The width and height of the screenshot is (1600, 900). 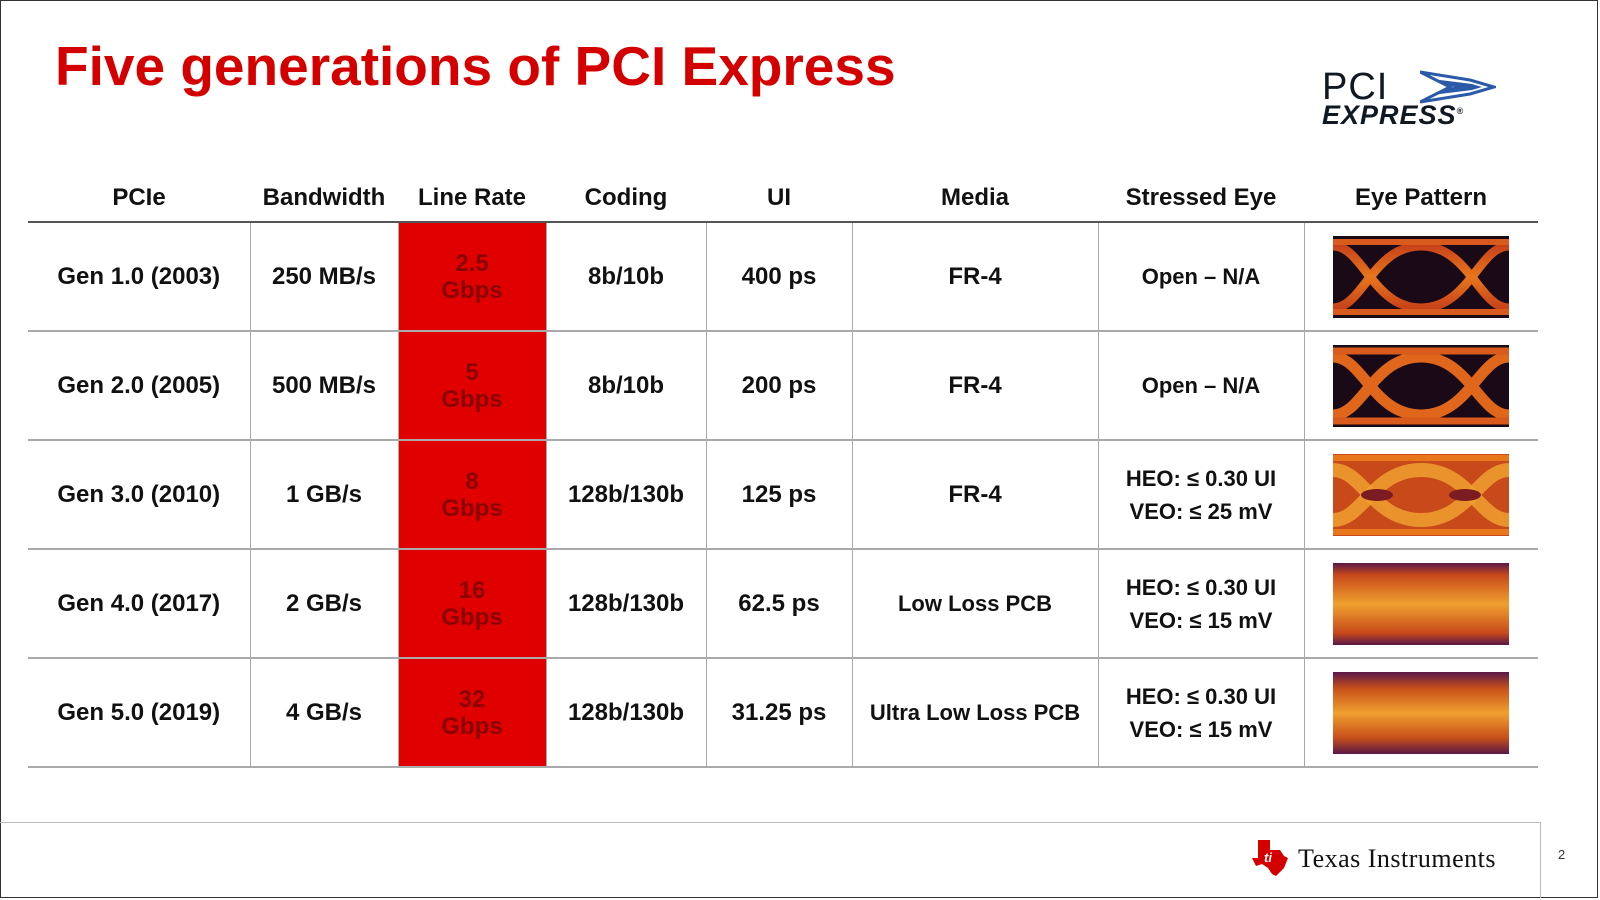 I want to click on header-line-rate: Line Rate, so click(x=472, y=199).